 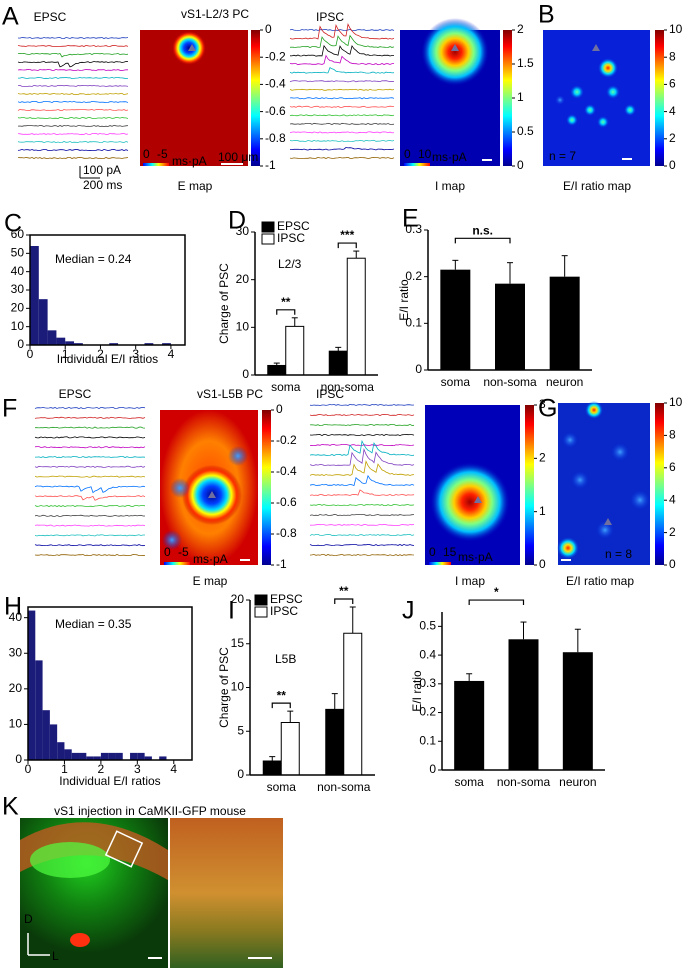 What do you see at coordinates (137, 769) in the screenshot?
I see `x-tick-label: 3` at bounding box center [137, 769].